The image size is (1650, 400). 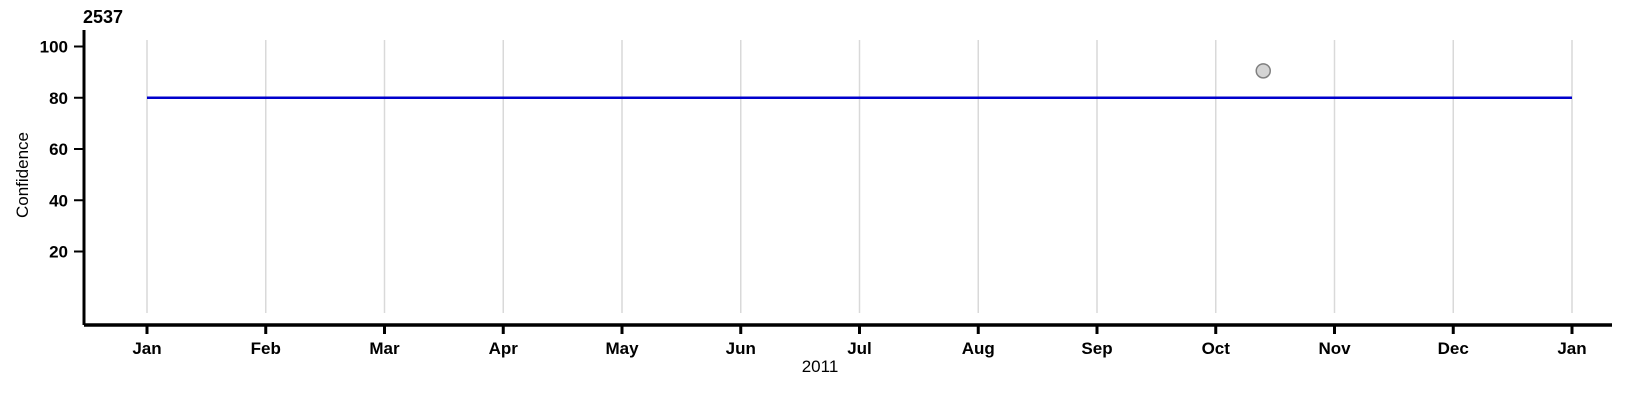 What do you see at coordinates (54, 47) in the screenshot?
I see `y-axis-tick-label: 100` at bounding box center [54, 47].